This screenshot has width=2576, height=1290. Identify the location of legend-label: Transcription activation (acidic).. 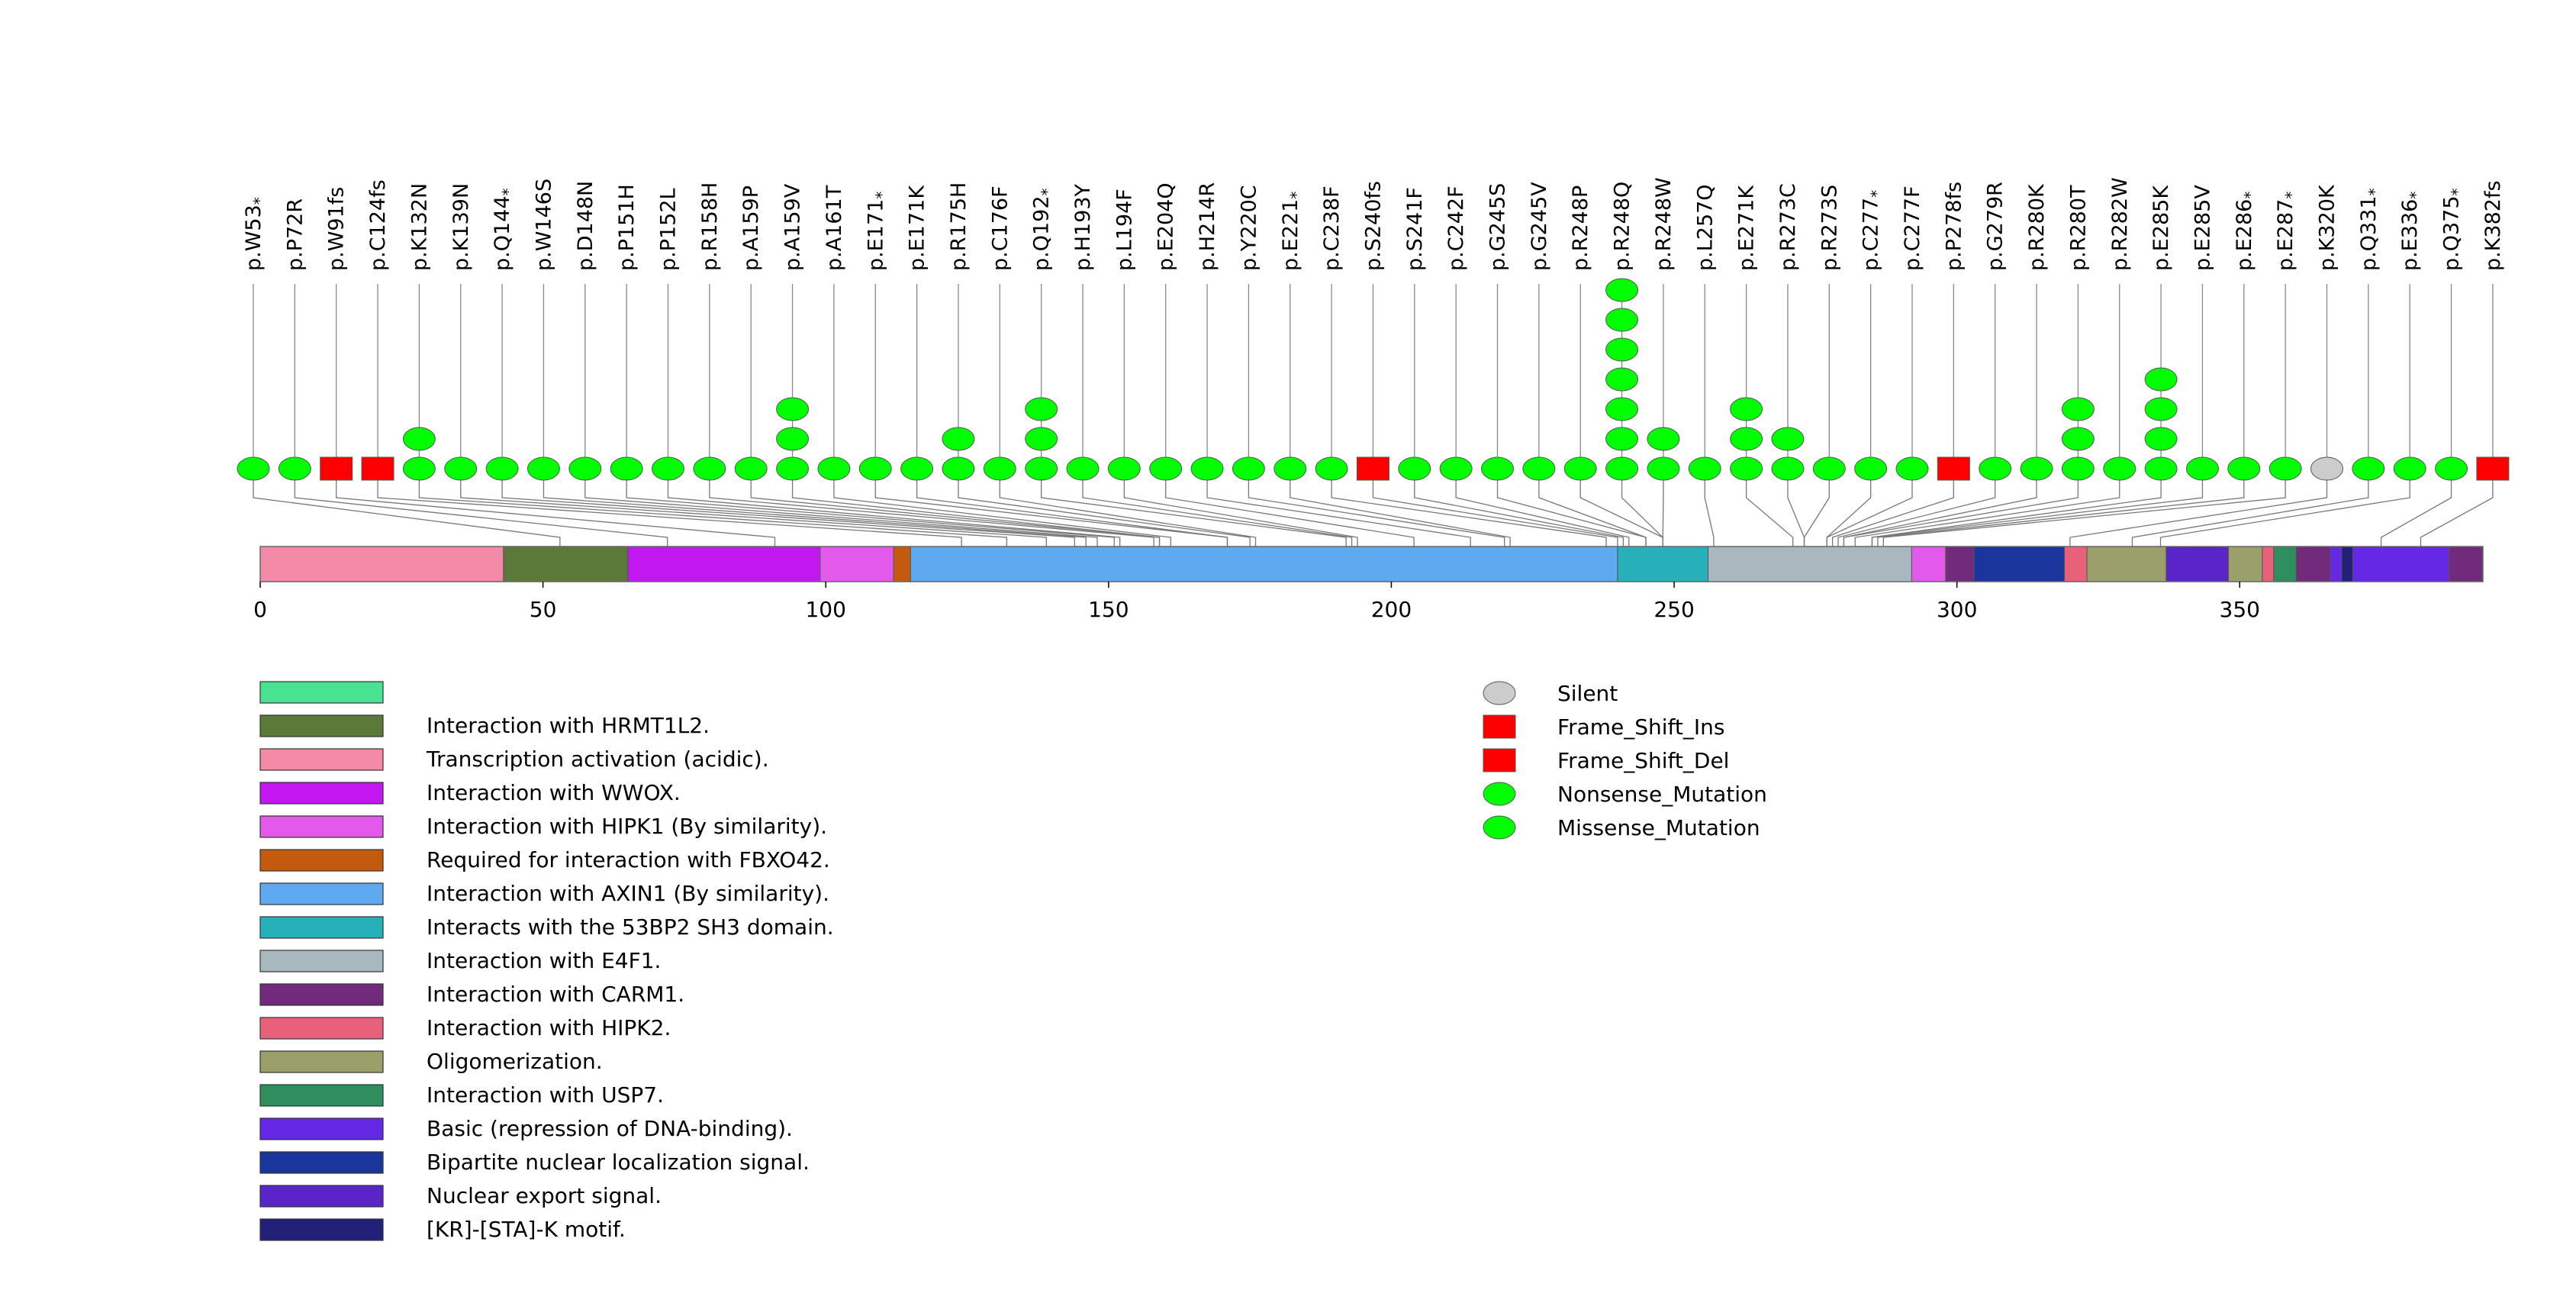
(597, 760).